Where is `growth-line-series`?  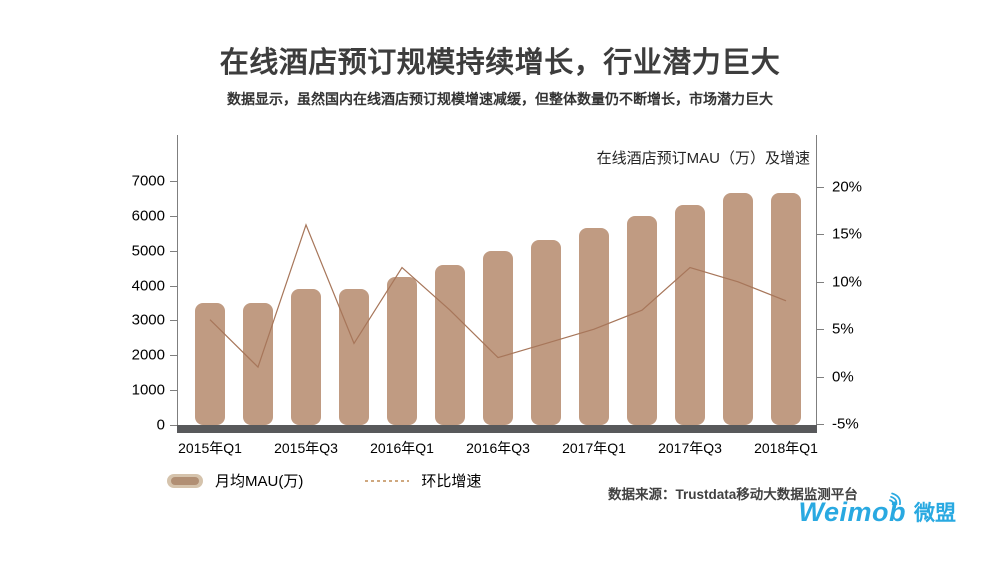 growth-line-series is located at coordinates (498, 296).